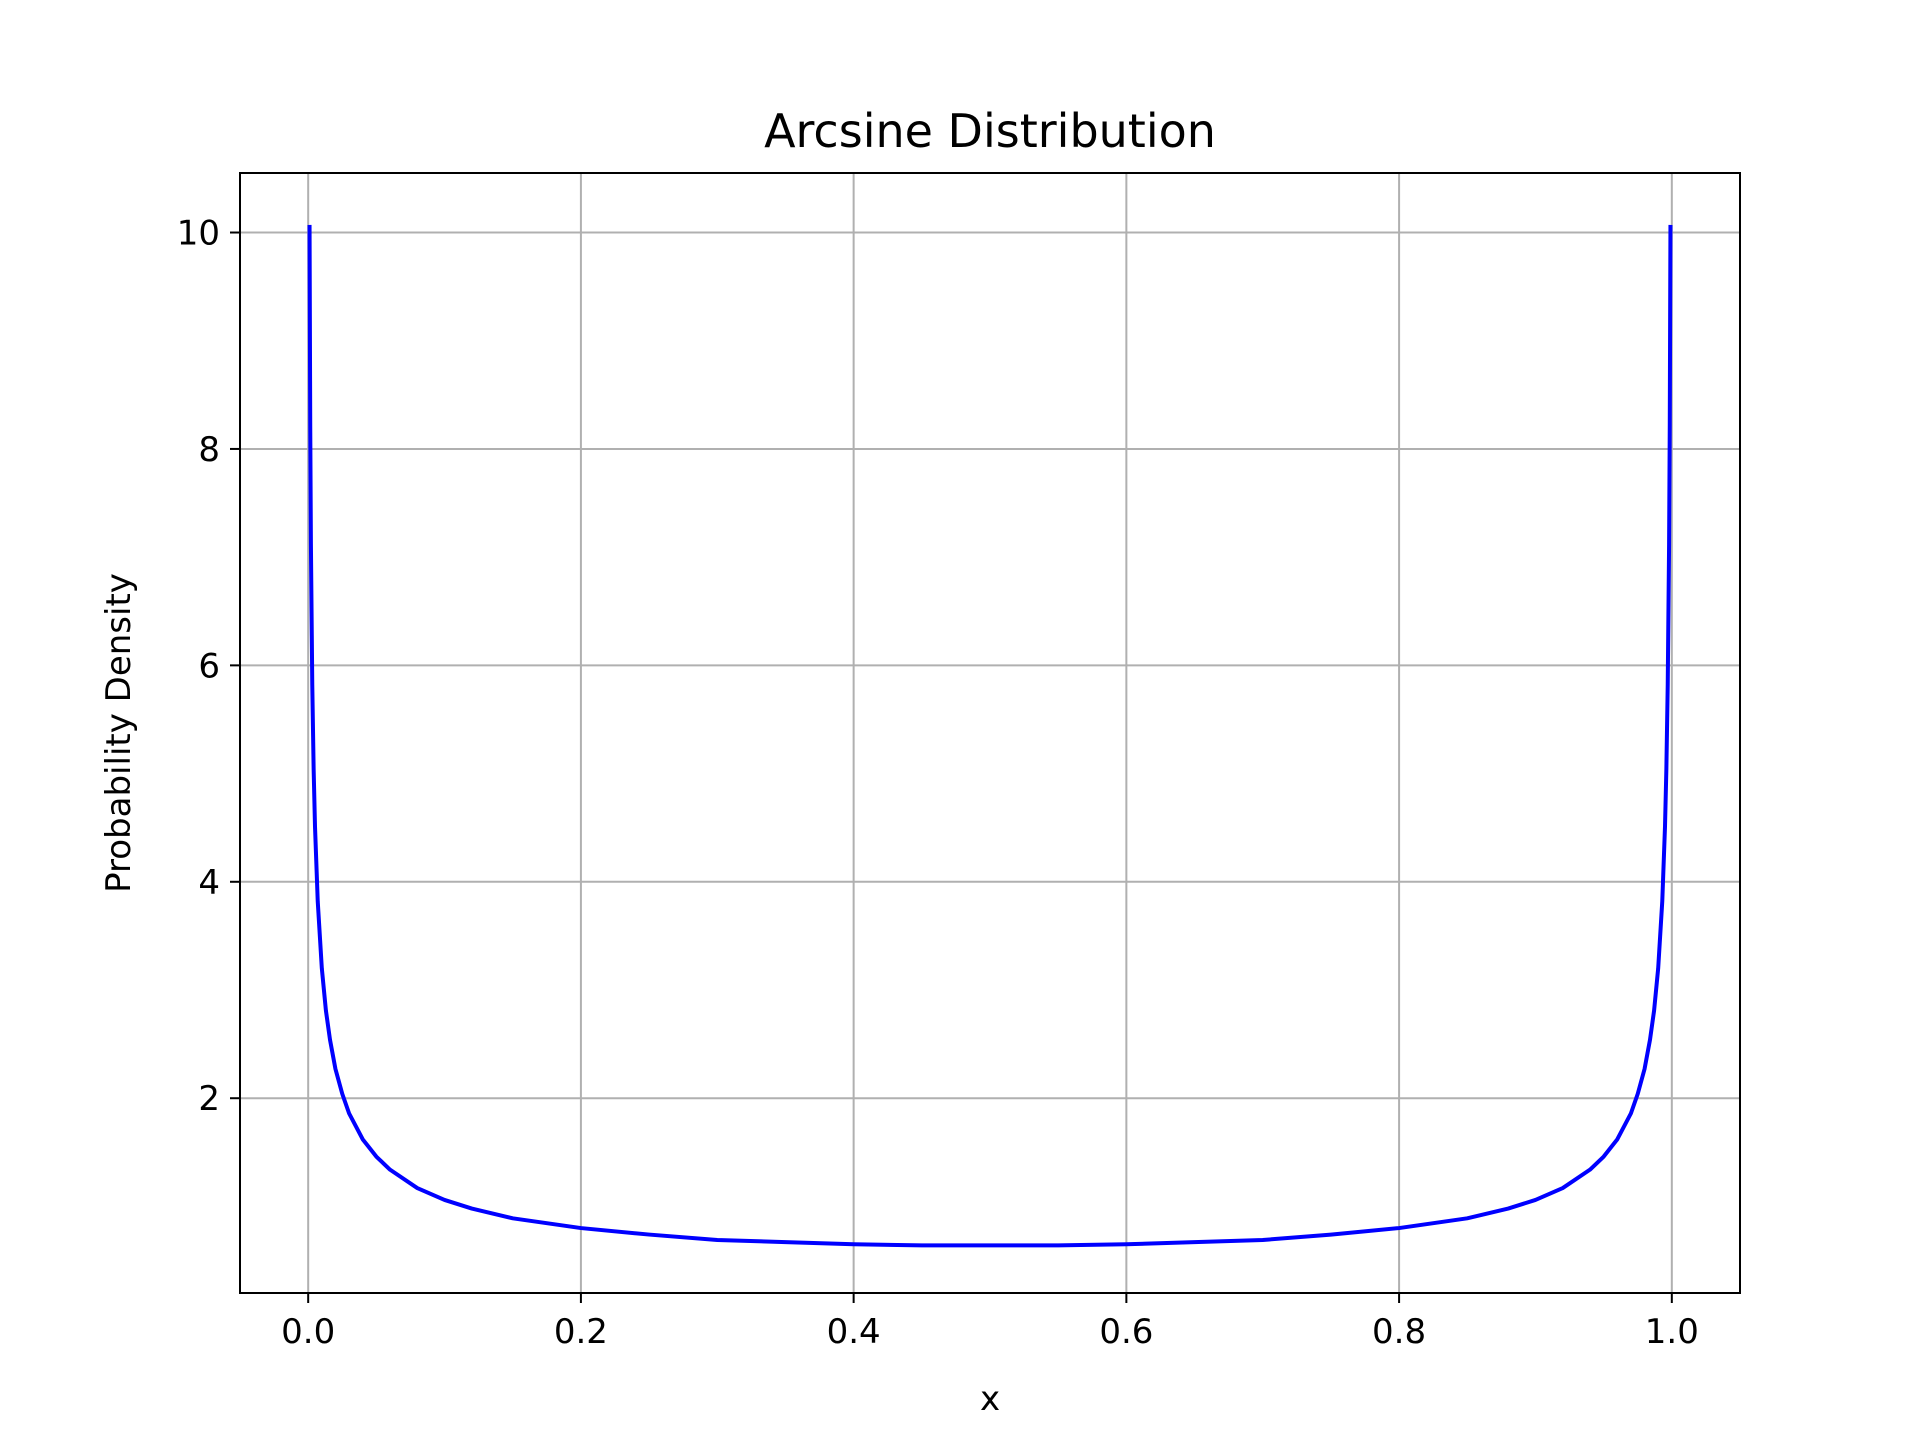  Describe the element at coordinates (990, 131) in the screenshot. I see `chart-title: Arcsine Distribution` at that location.